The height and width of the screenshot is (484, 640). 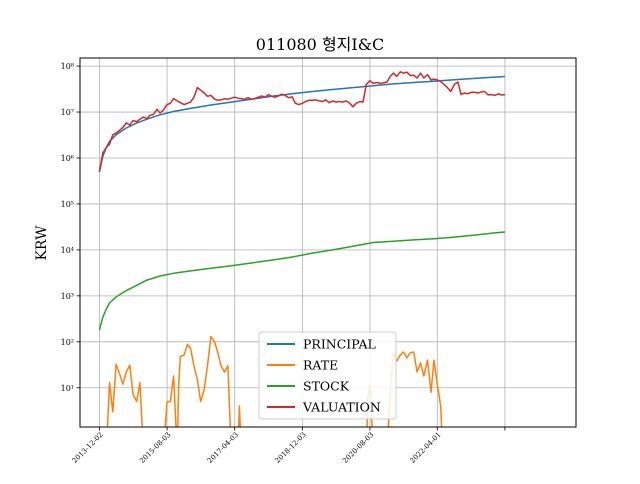 I want to click on y-tick-label: 10³, so click(x=67, y=296).